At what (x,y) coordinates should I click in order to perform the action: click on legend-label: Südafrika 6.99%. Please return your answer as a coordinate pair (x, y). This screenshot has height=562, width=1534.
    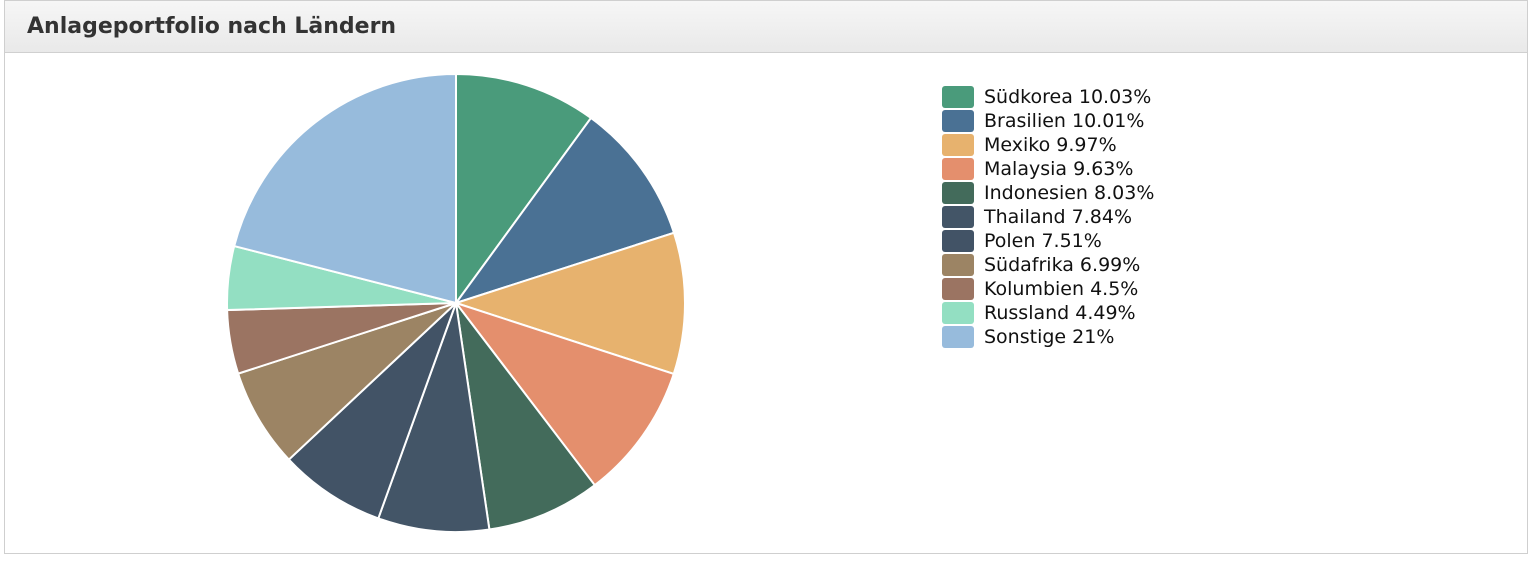
    Looking at the image, I should click on (1062, 265).